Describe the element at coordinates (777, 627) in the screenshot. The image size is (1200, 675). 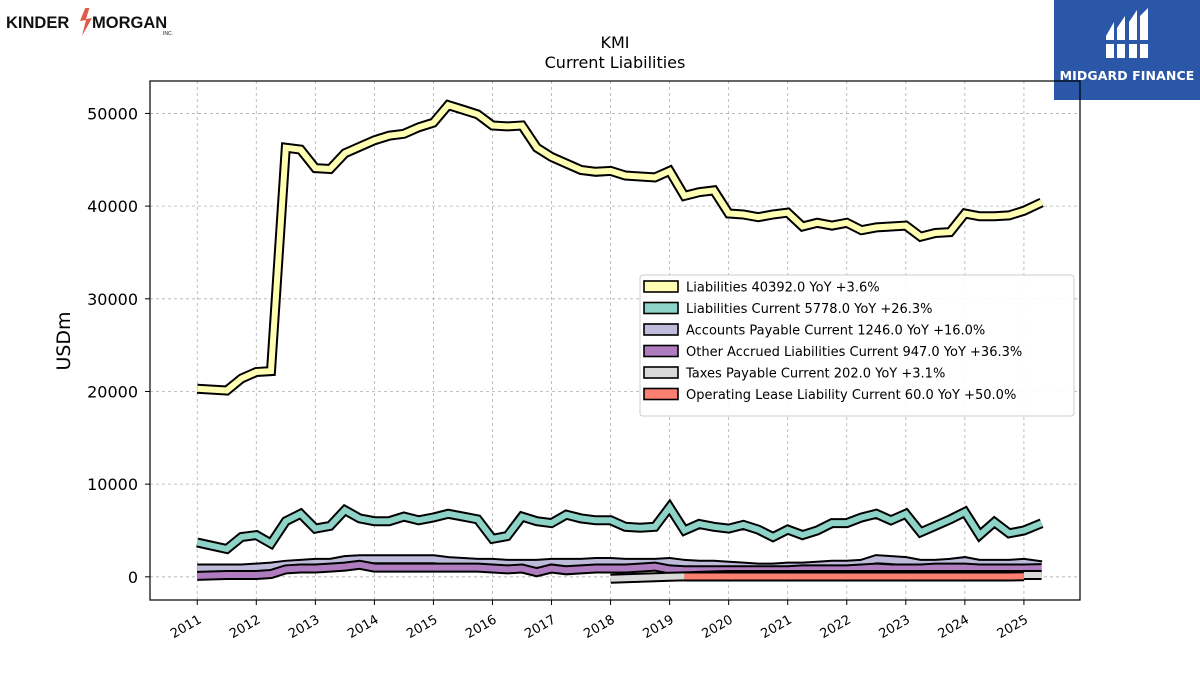
I see `x-tick-label: 2021` at that location.